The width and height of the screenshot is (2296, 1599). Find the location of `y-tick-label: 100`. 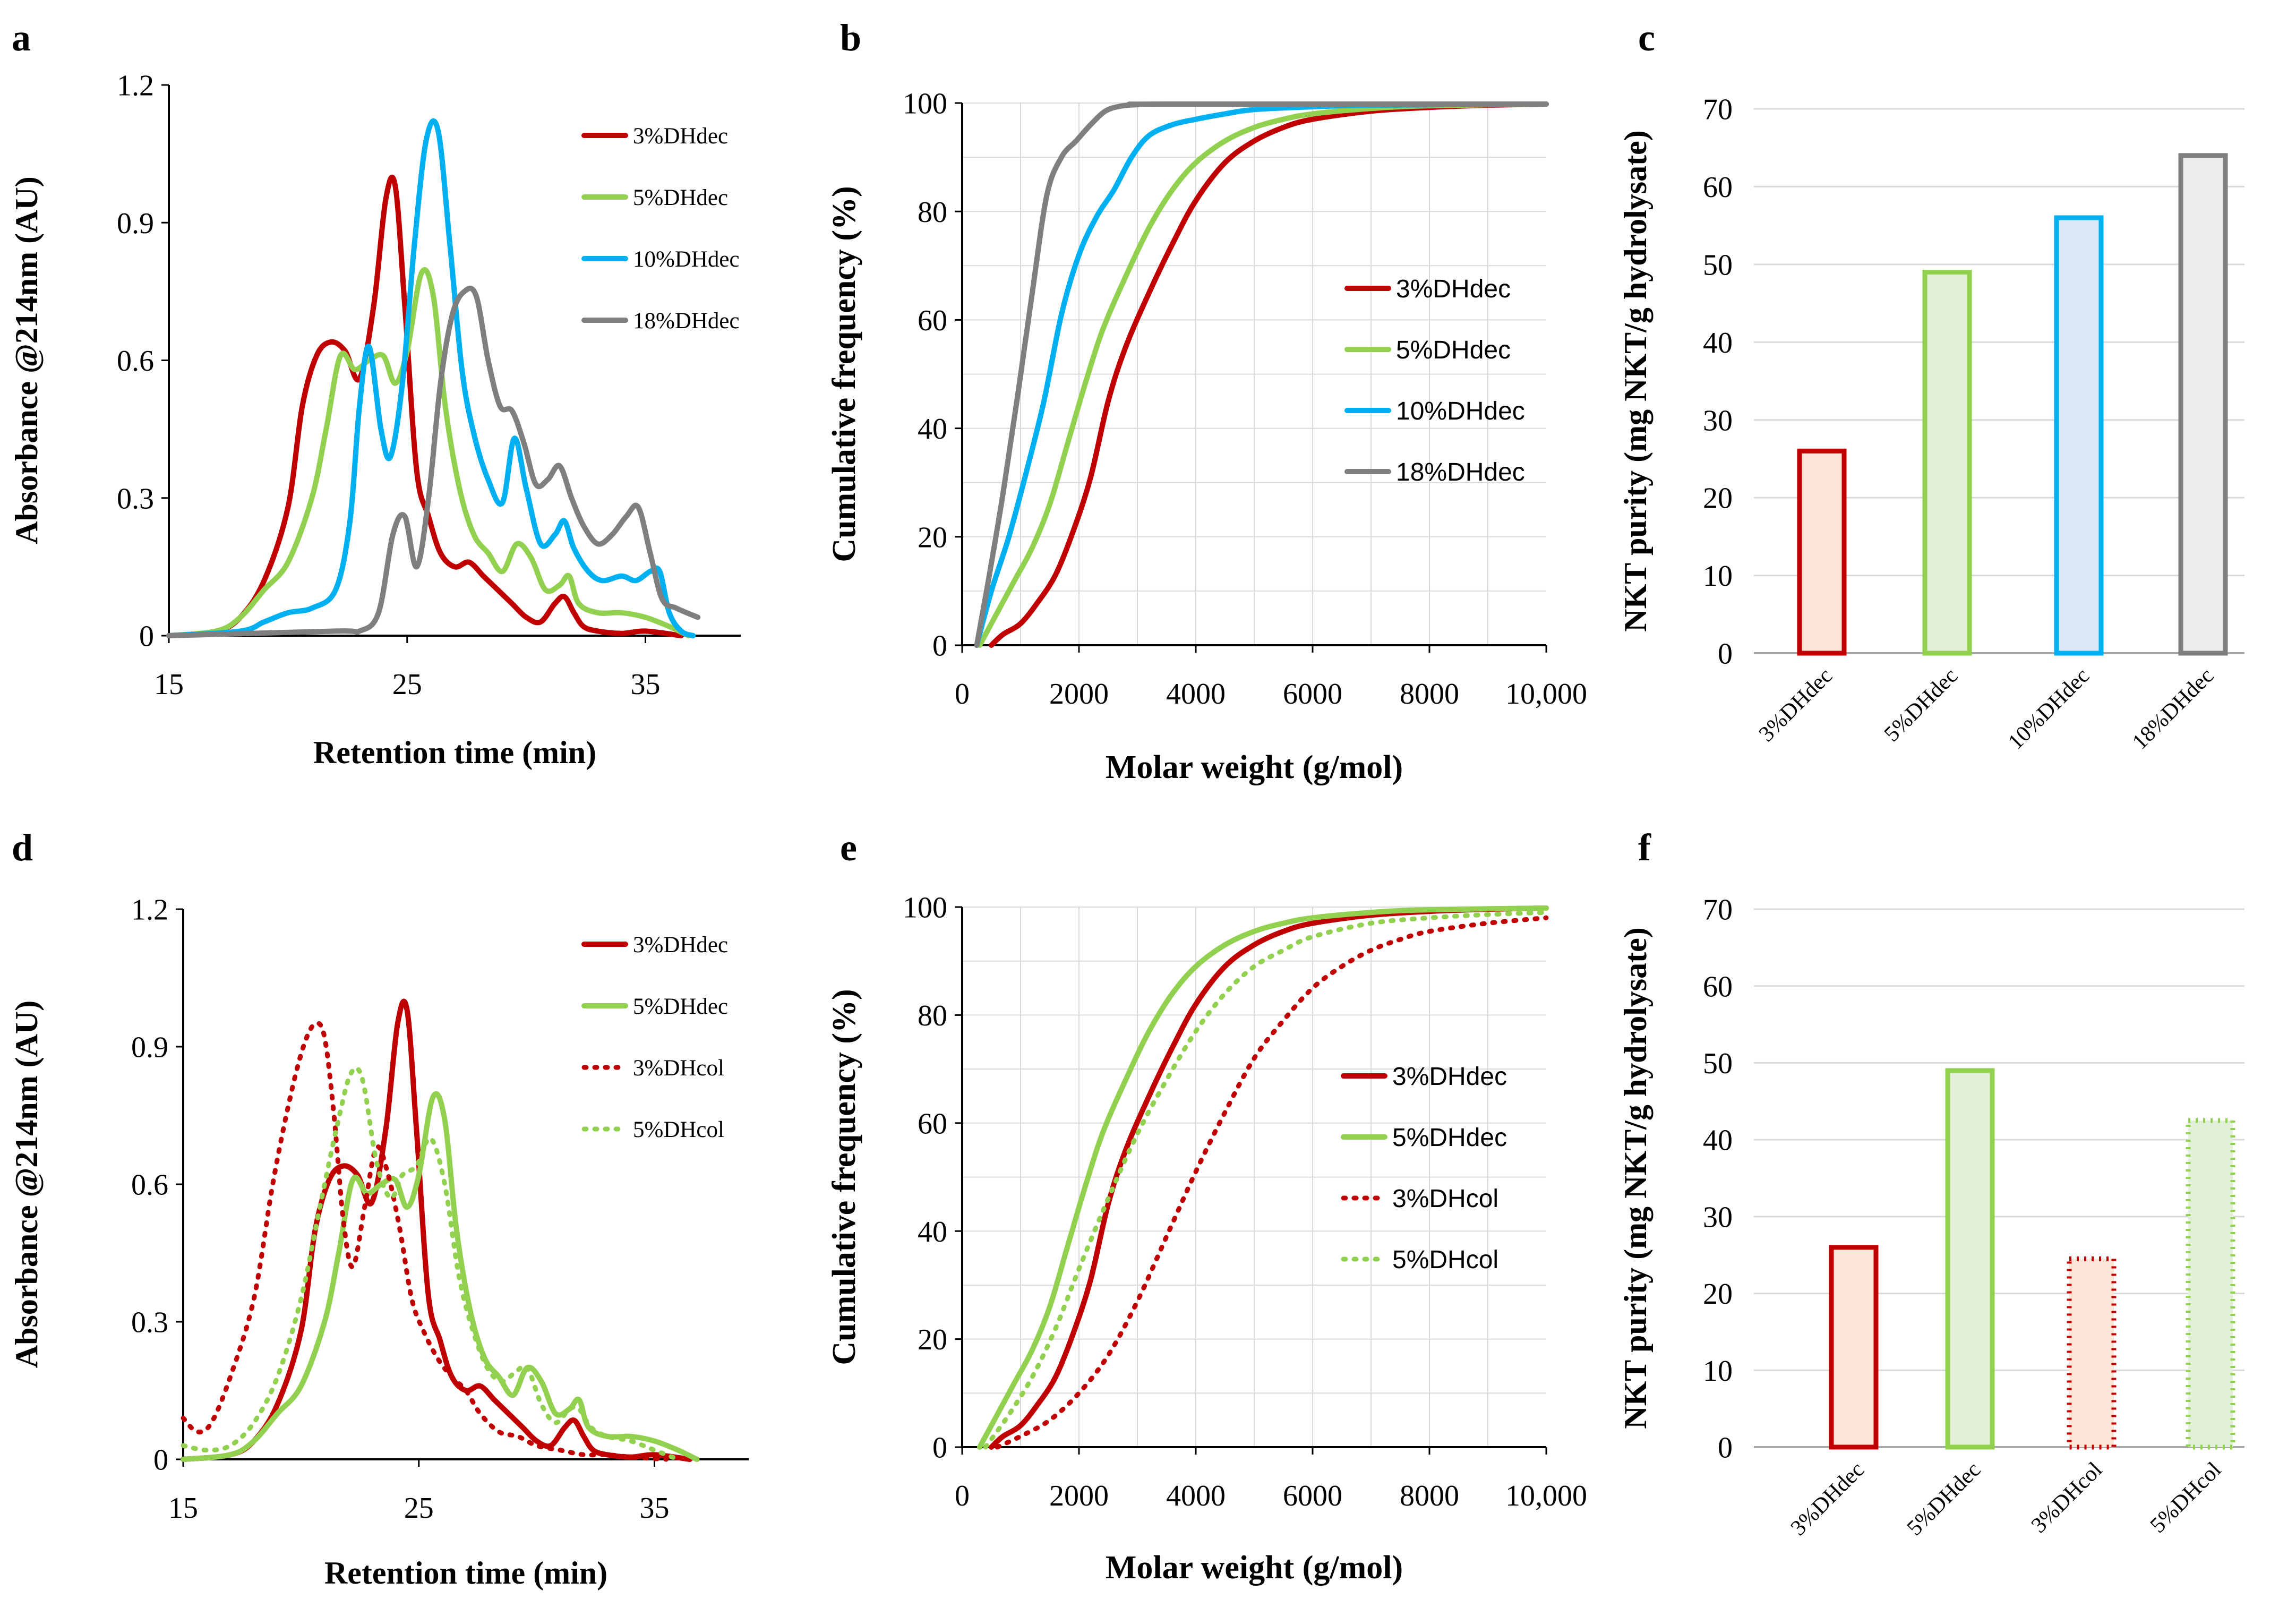

y-tick-label: 100 is located at coordinates (925, 105).